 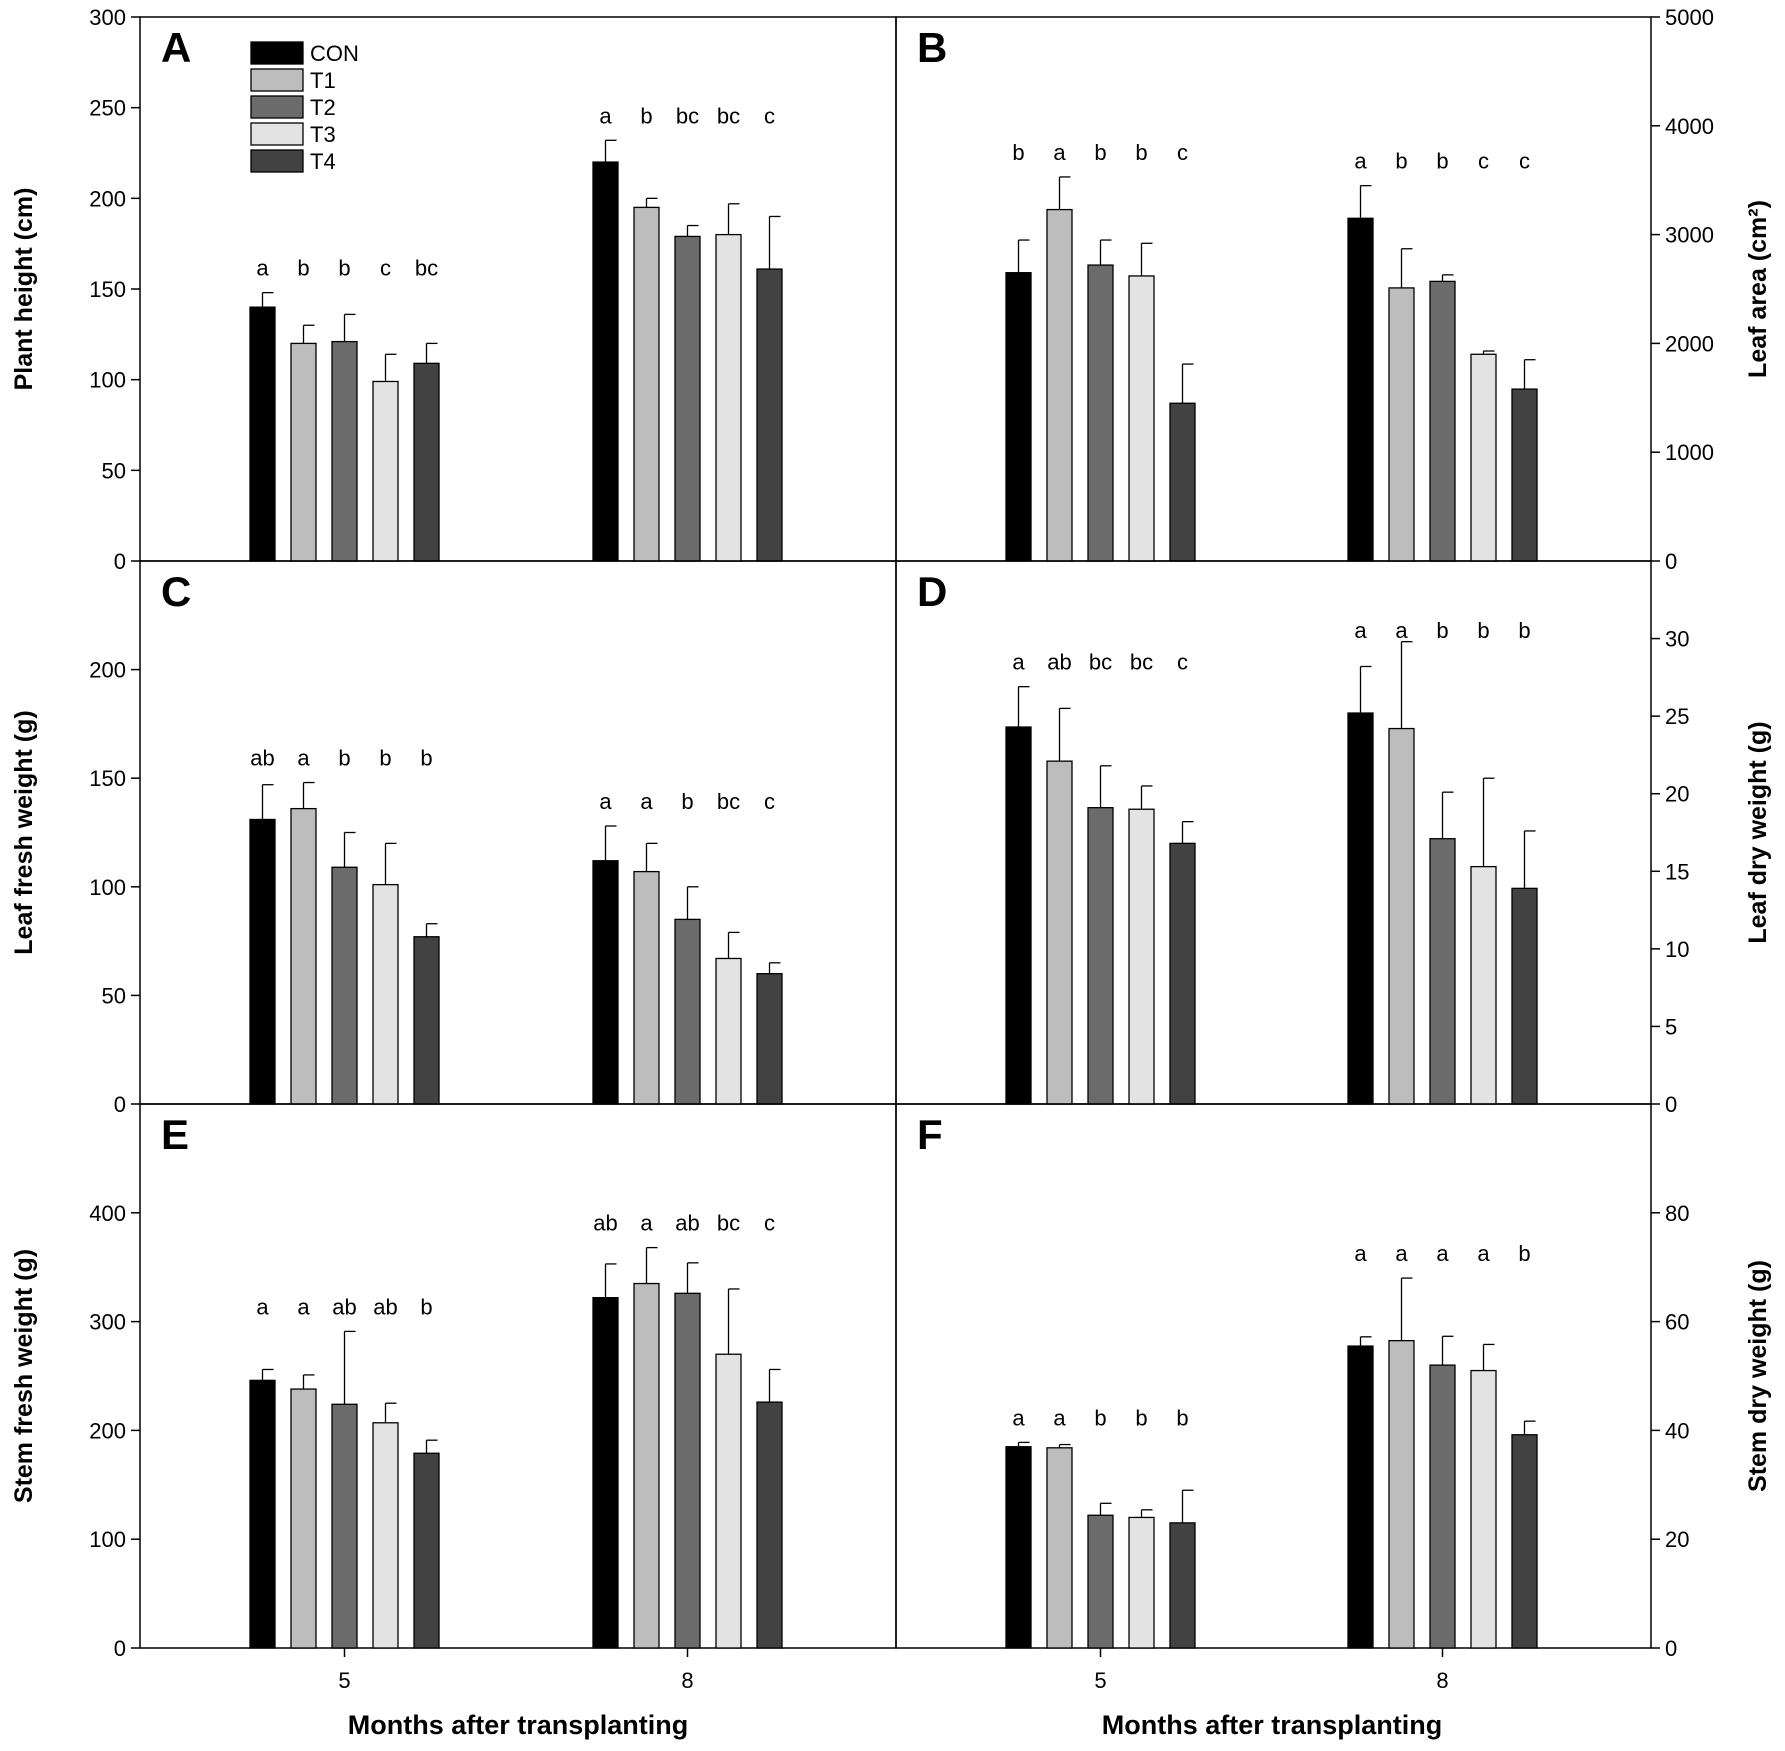 What do you see at coordinates (176, 591) in the screenshot?
I see `panel-letter: C` at bounding box center [176, 591].